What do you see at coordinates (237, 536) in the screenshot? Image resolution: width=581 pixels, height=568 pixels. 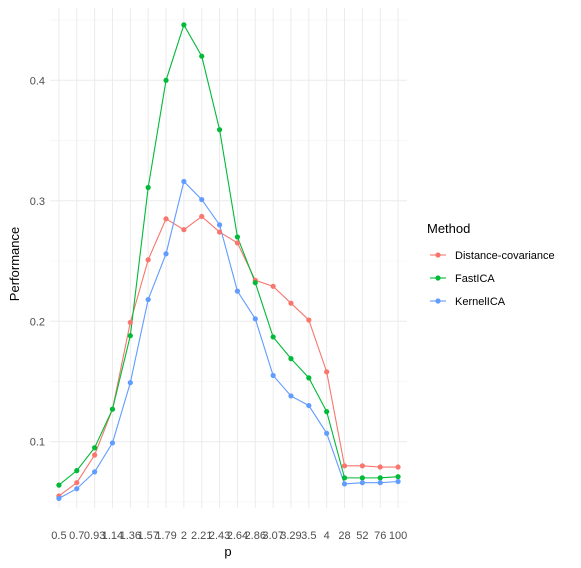 I see `x-tick-label: 2.64` at bounding box center [237, 536].